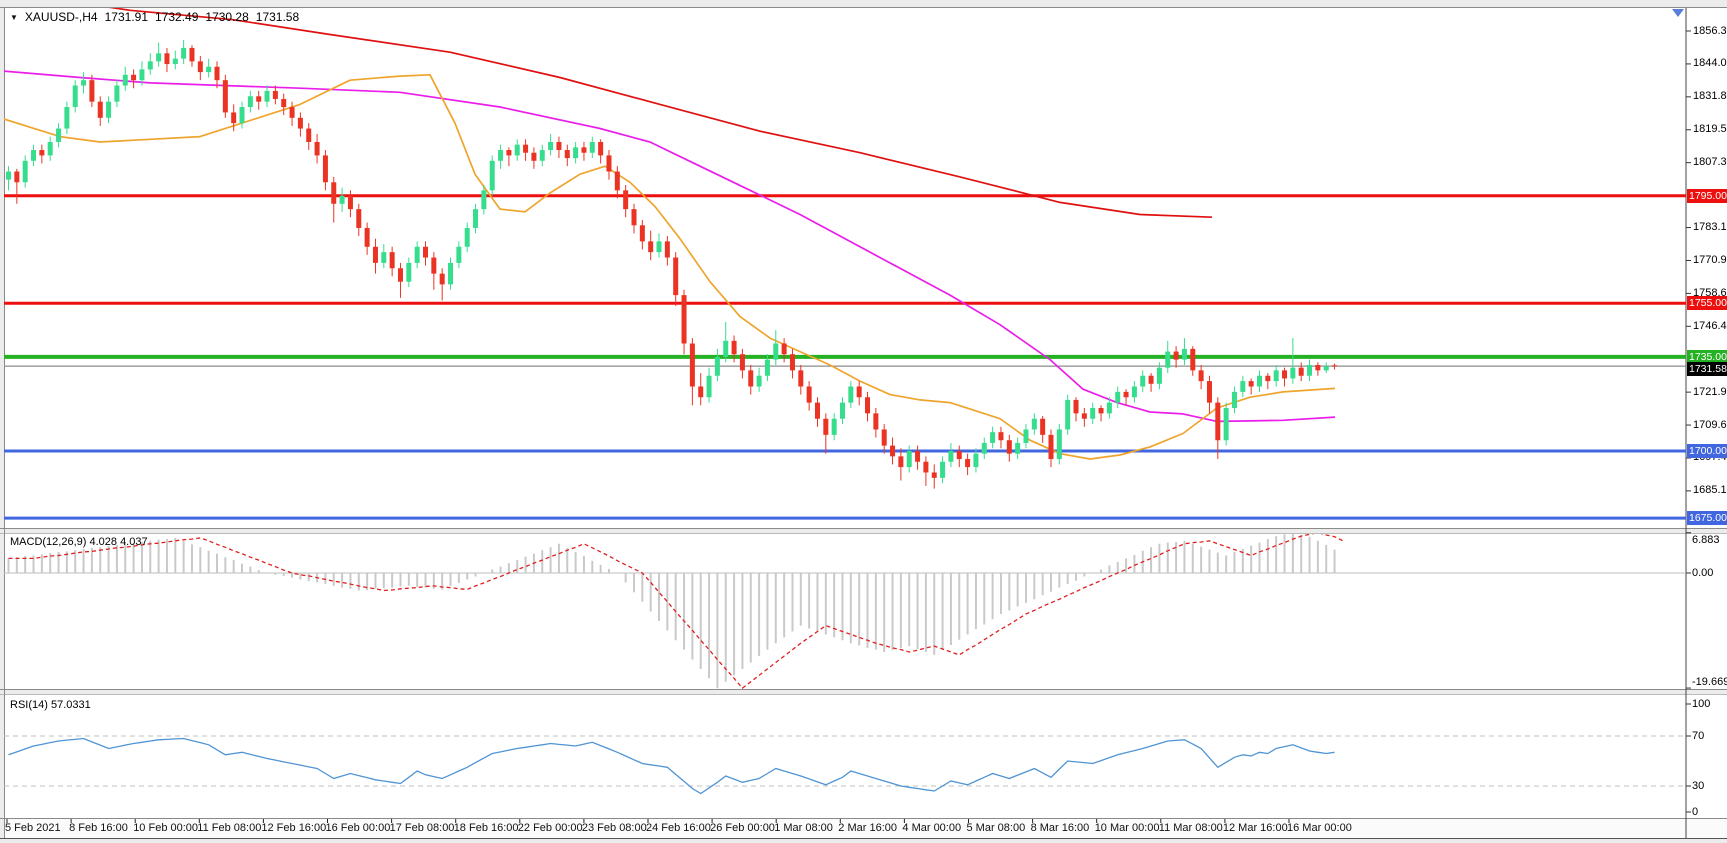 Image resolution: width=1727 pixels, height=843 pixels. I want to click on current-price-badge: 1731.58, so click(1707, 369).